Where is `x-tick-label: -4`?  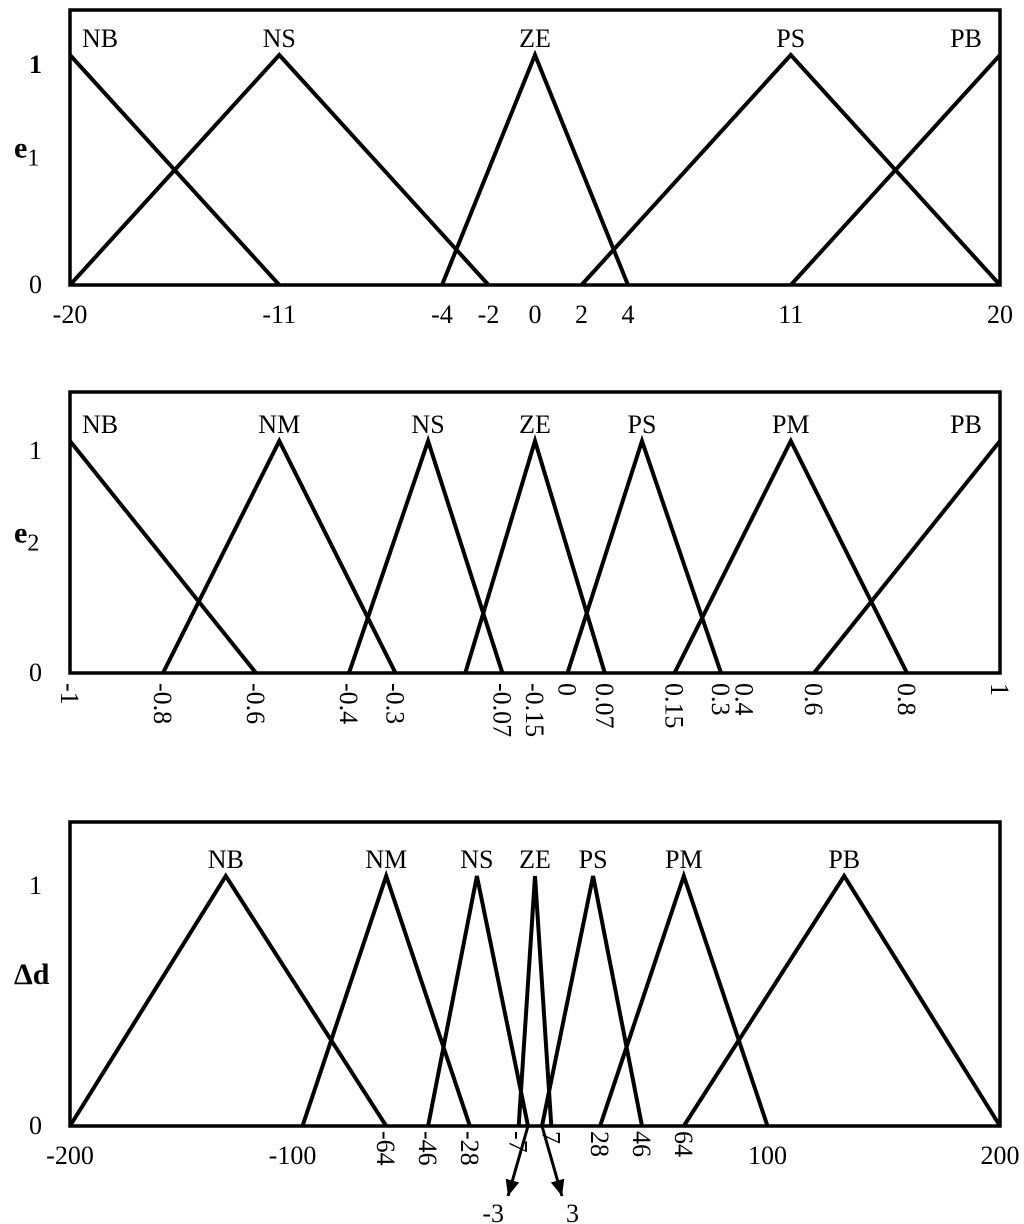
x-tick-label: -4 is located at coordinates (442, 314).